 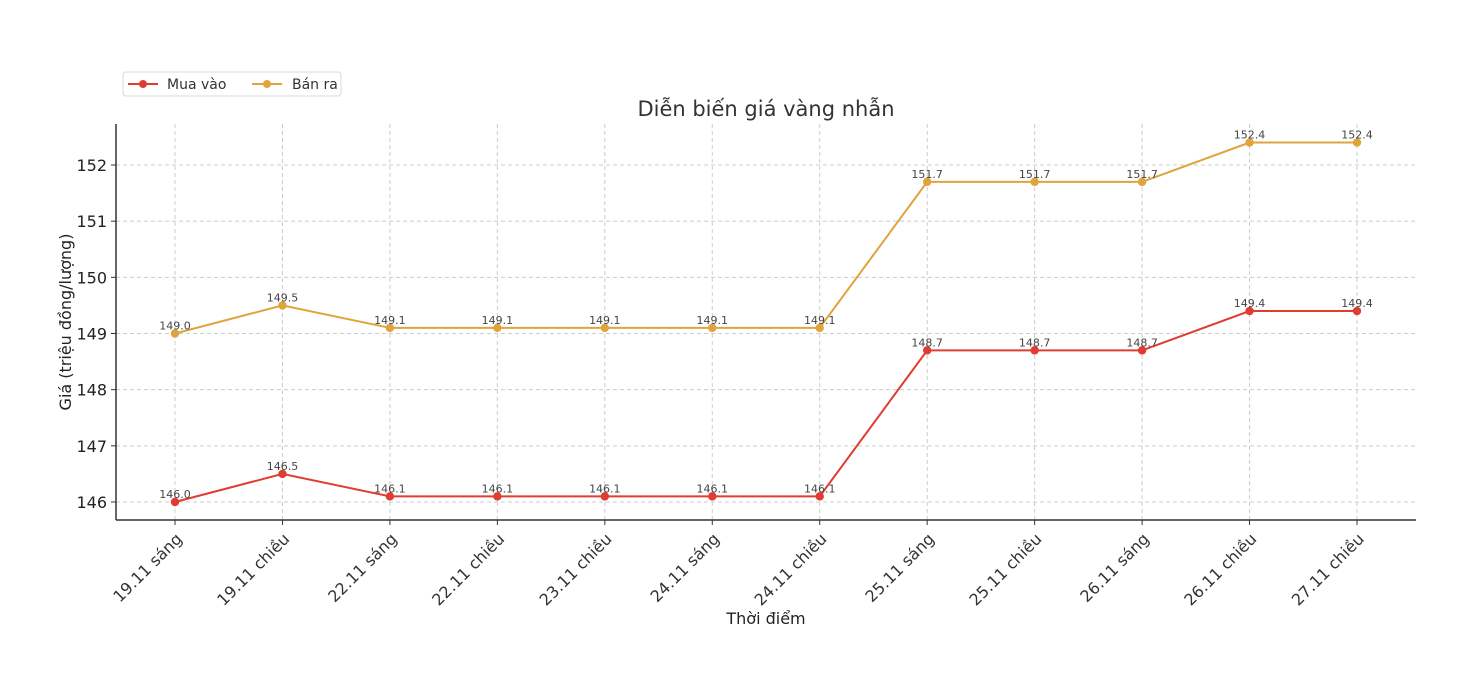 What do you see at coordinates (91, 334) in the screenshot?
I see `y-tick-label: 149` at bounding box center [91, 334].